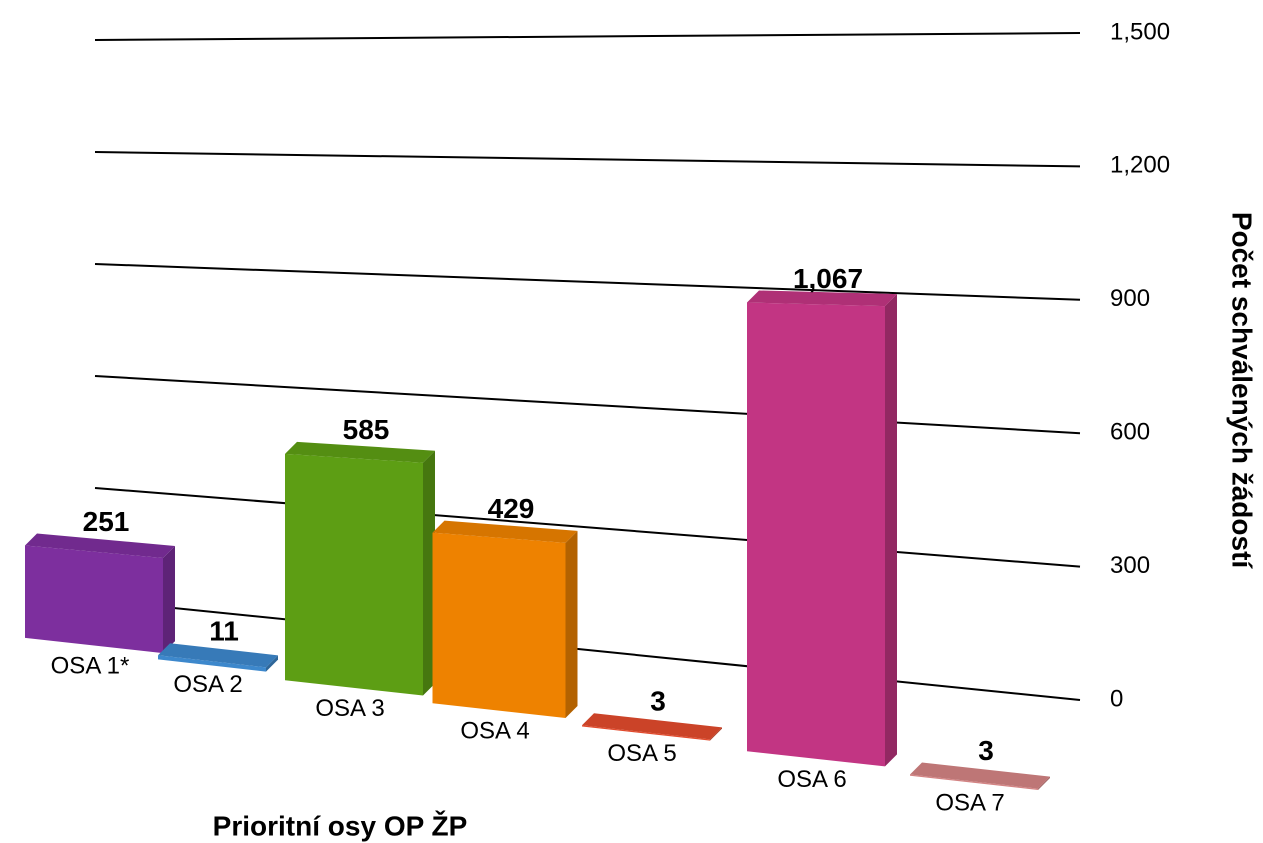  What do you see at coordinates (1116, 698) in the screenshot?
I see `y-tick-label: 0` at bounding box center [1116, 698].